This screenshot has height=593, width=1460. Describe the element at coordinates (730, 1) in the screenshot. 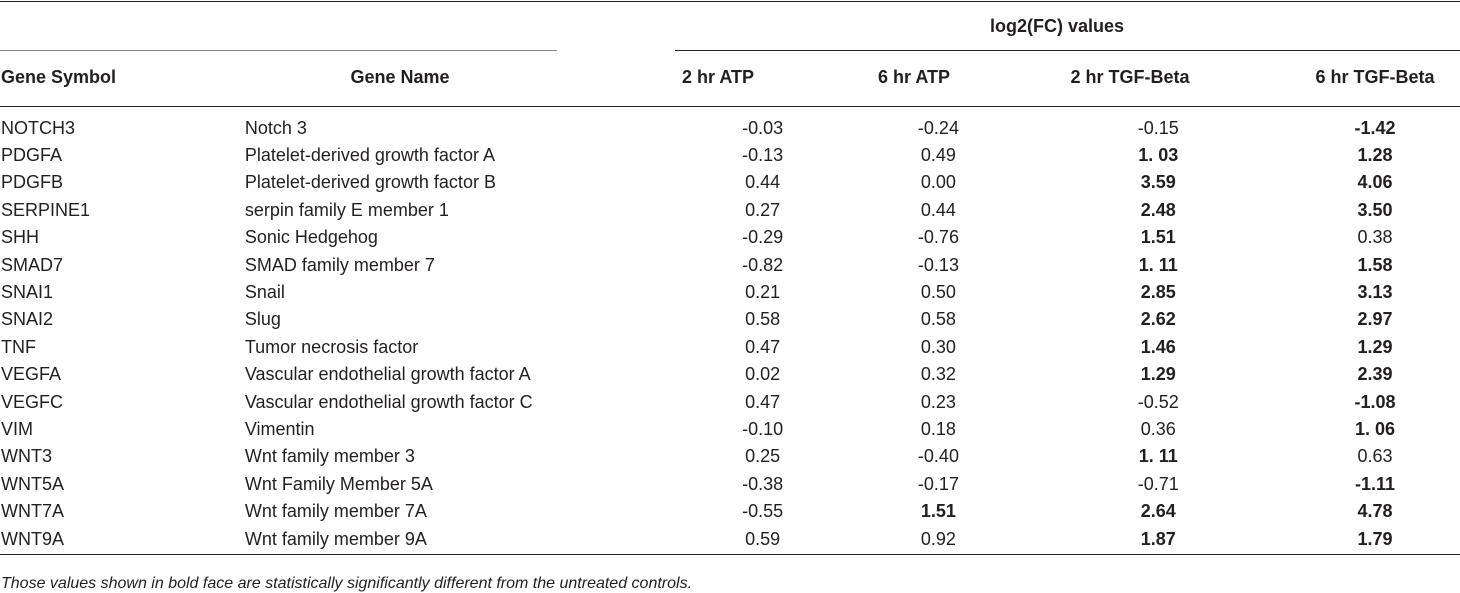

I see `top-rule` at that location.